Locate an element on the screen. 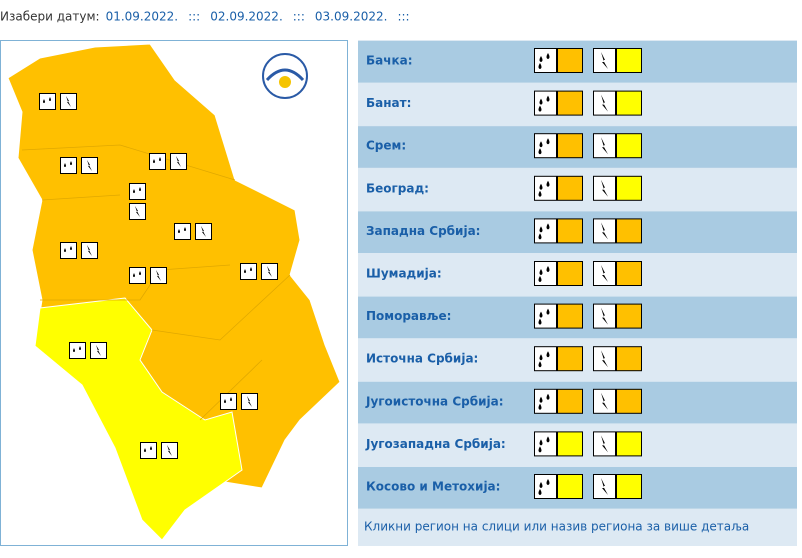  region-row: Источна Србија: is located at coordinates (577, 360).